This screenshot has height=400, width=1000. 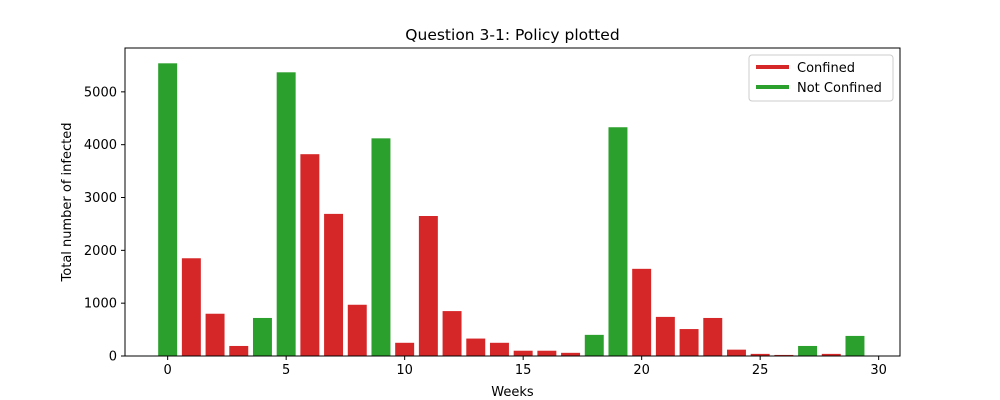 What do you see at coordinates (100, 198) in the screenshot?
I see `y-tick-label: 3000` at bounding box center [100, 198].